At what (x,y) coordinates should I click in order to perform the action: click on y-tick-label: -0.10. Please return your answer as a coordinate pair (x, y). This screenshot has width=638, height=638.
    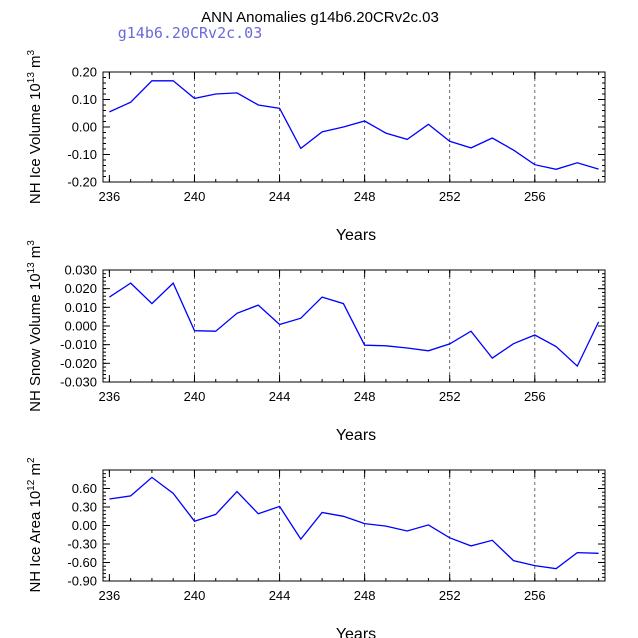
    Looking at the image, I should click on (82, 154).